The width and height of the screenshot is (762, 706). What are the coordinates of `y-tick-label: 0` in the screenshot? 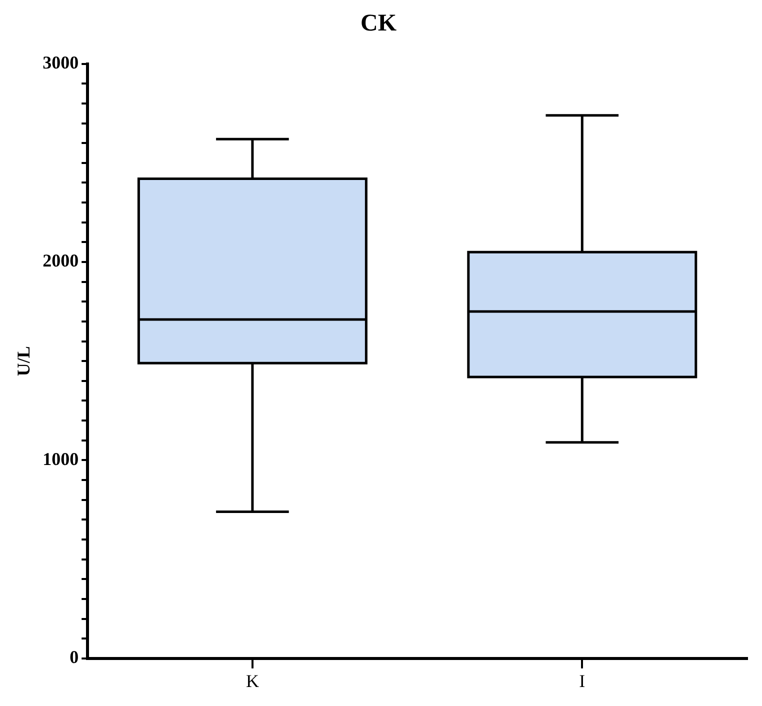 It's located at (74, 657).